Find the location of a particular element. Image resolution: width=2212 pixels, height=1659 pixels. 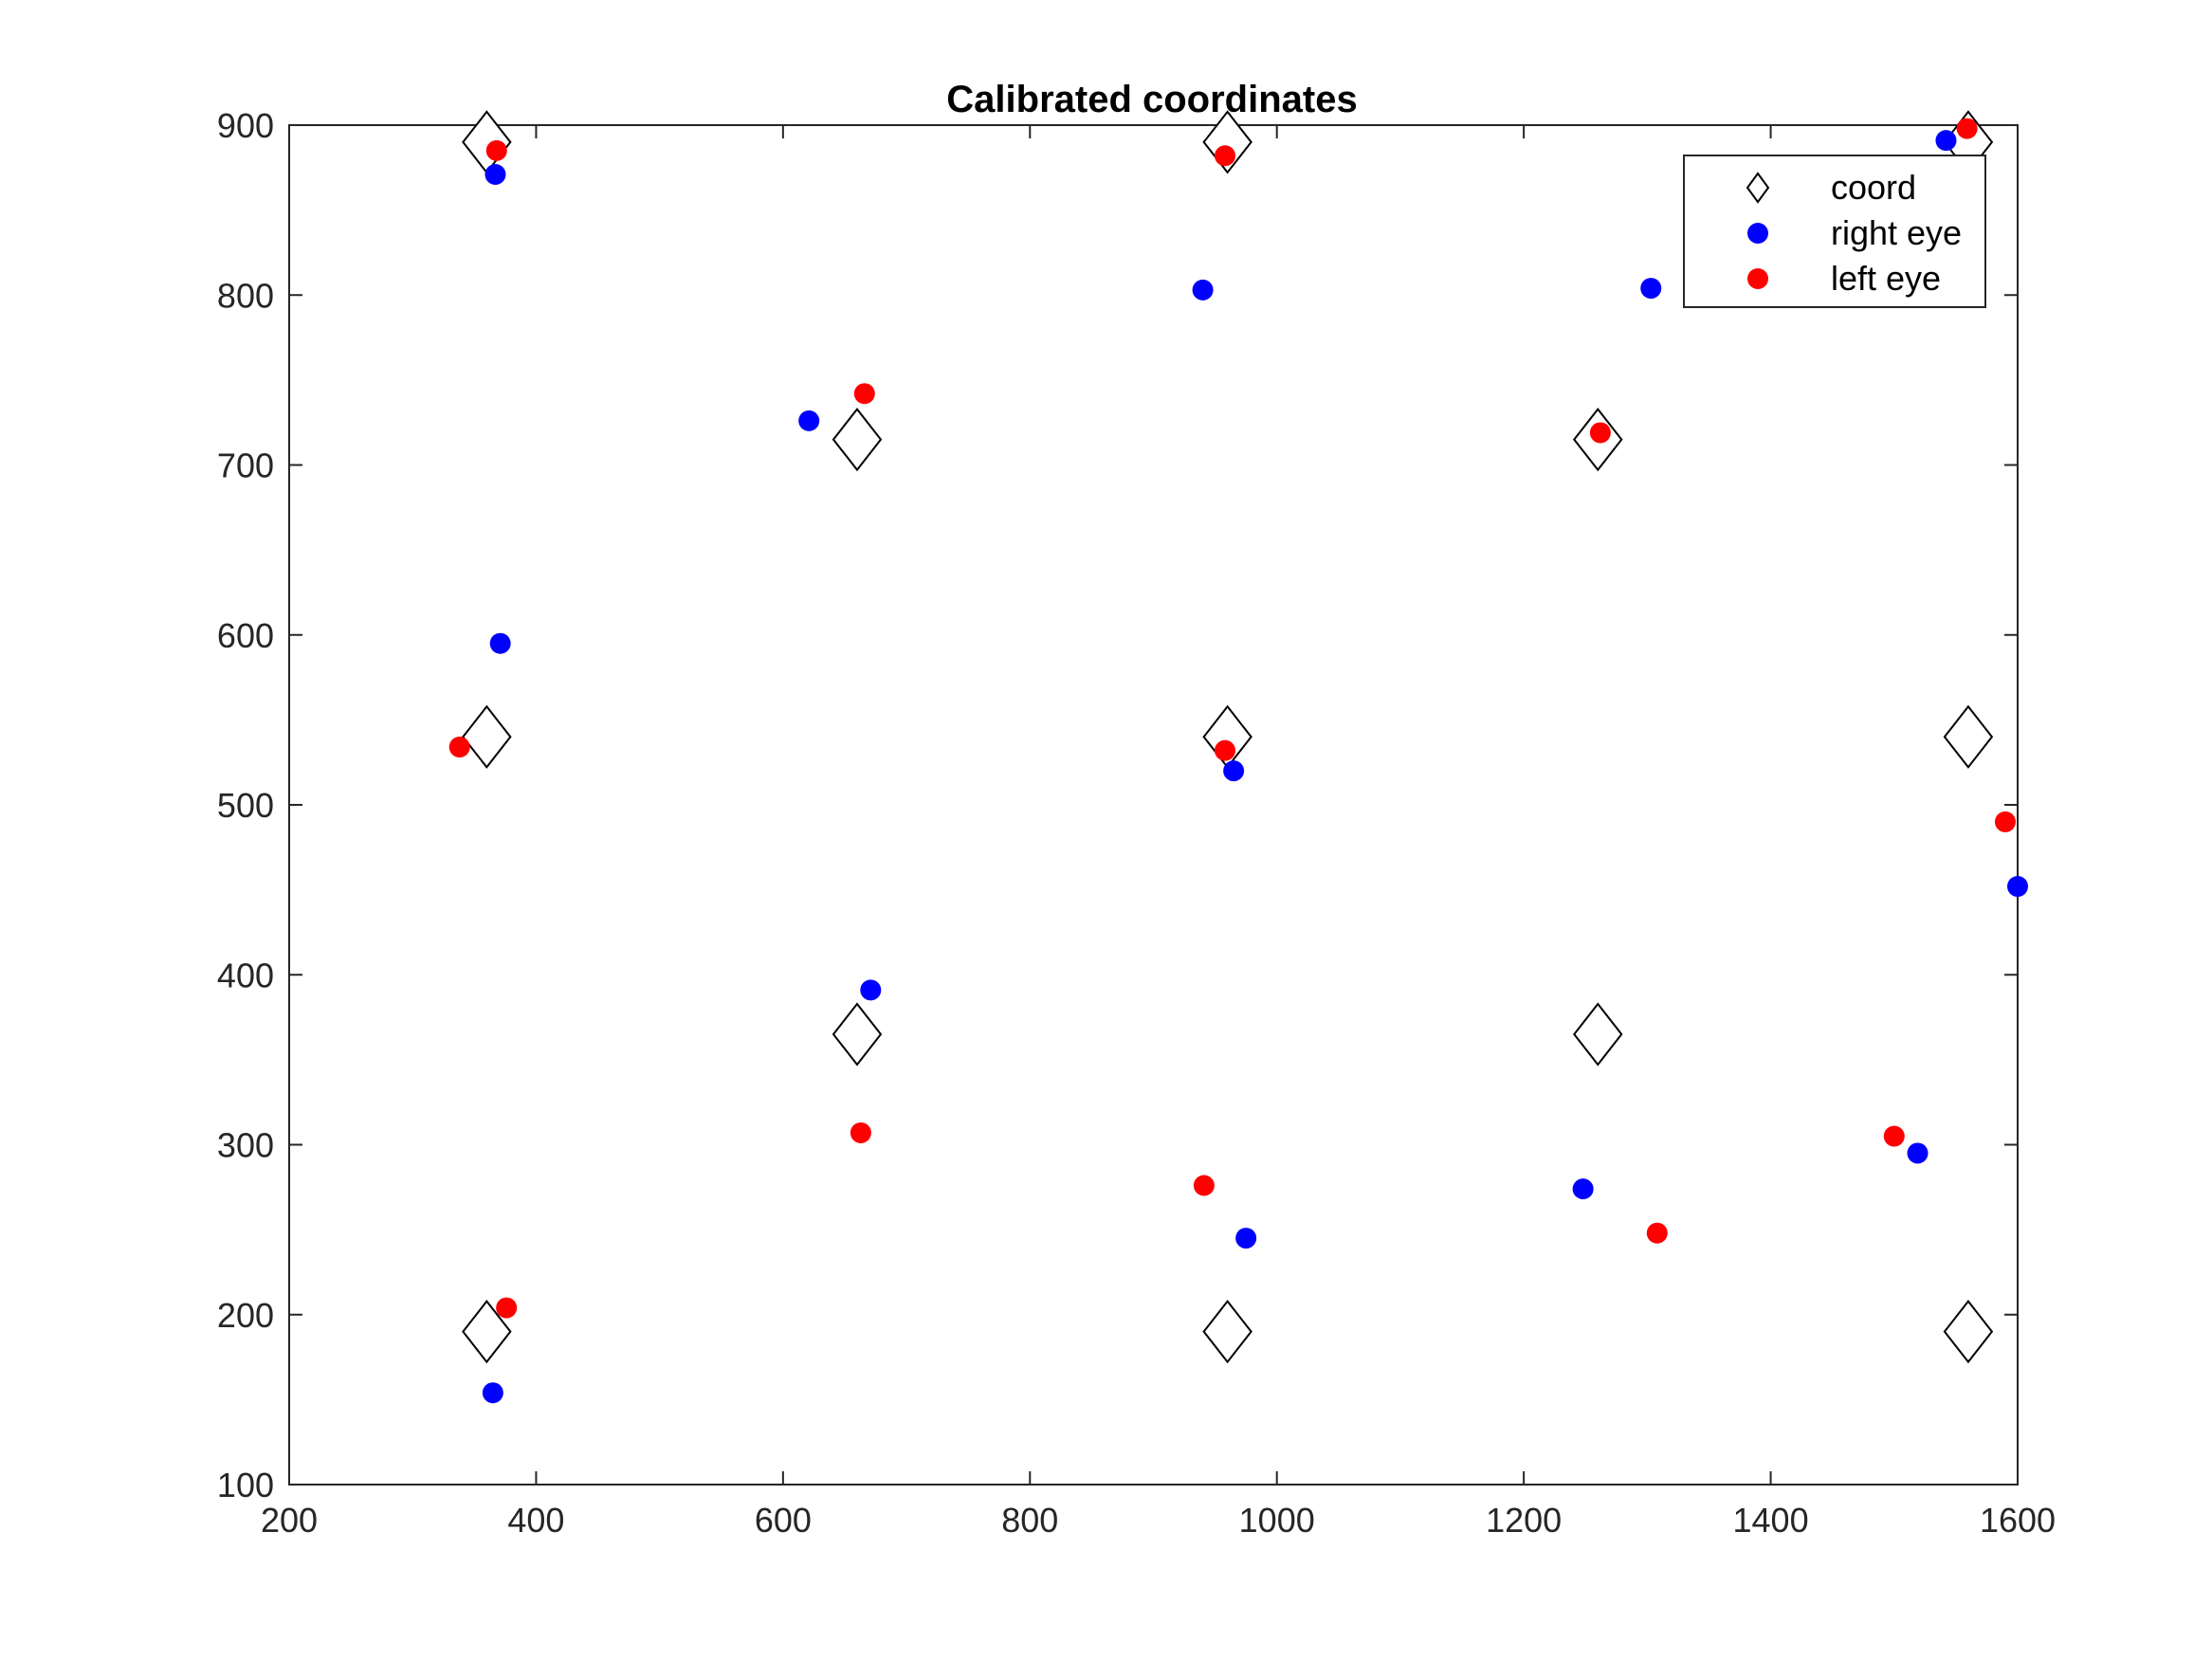

y-tick-label: 900 is located at coordinates (245, 125).